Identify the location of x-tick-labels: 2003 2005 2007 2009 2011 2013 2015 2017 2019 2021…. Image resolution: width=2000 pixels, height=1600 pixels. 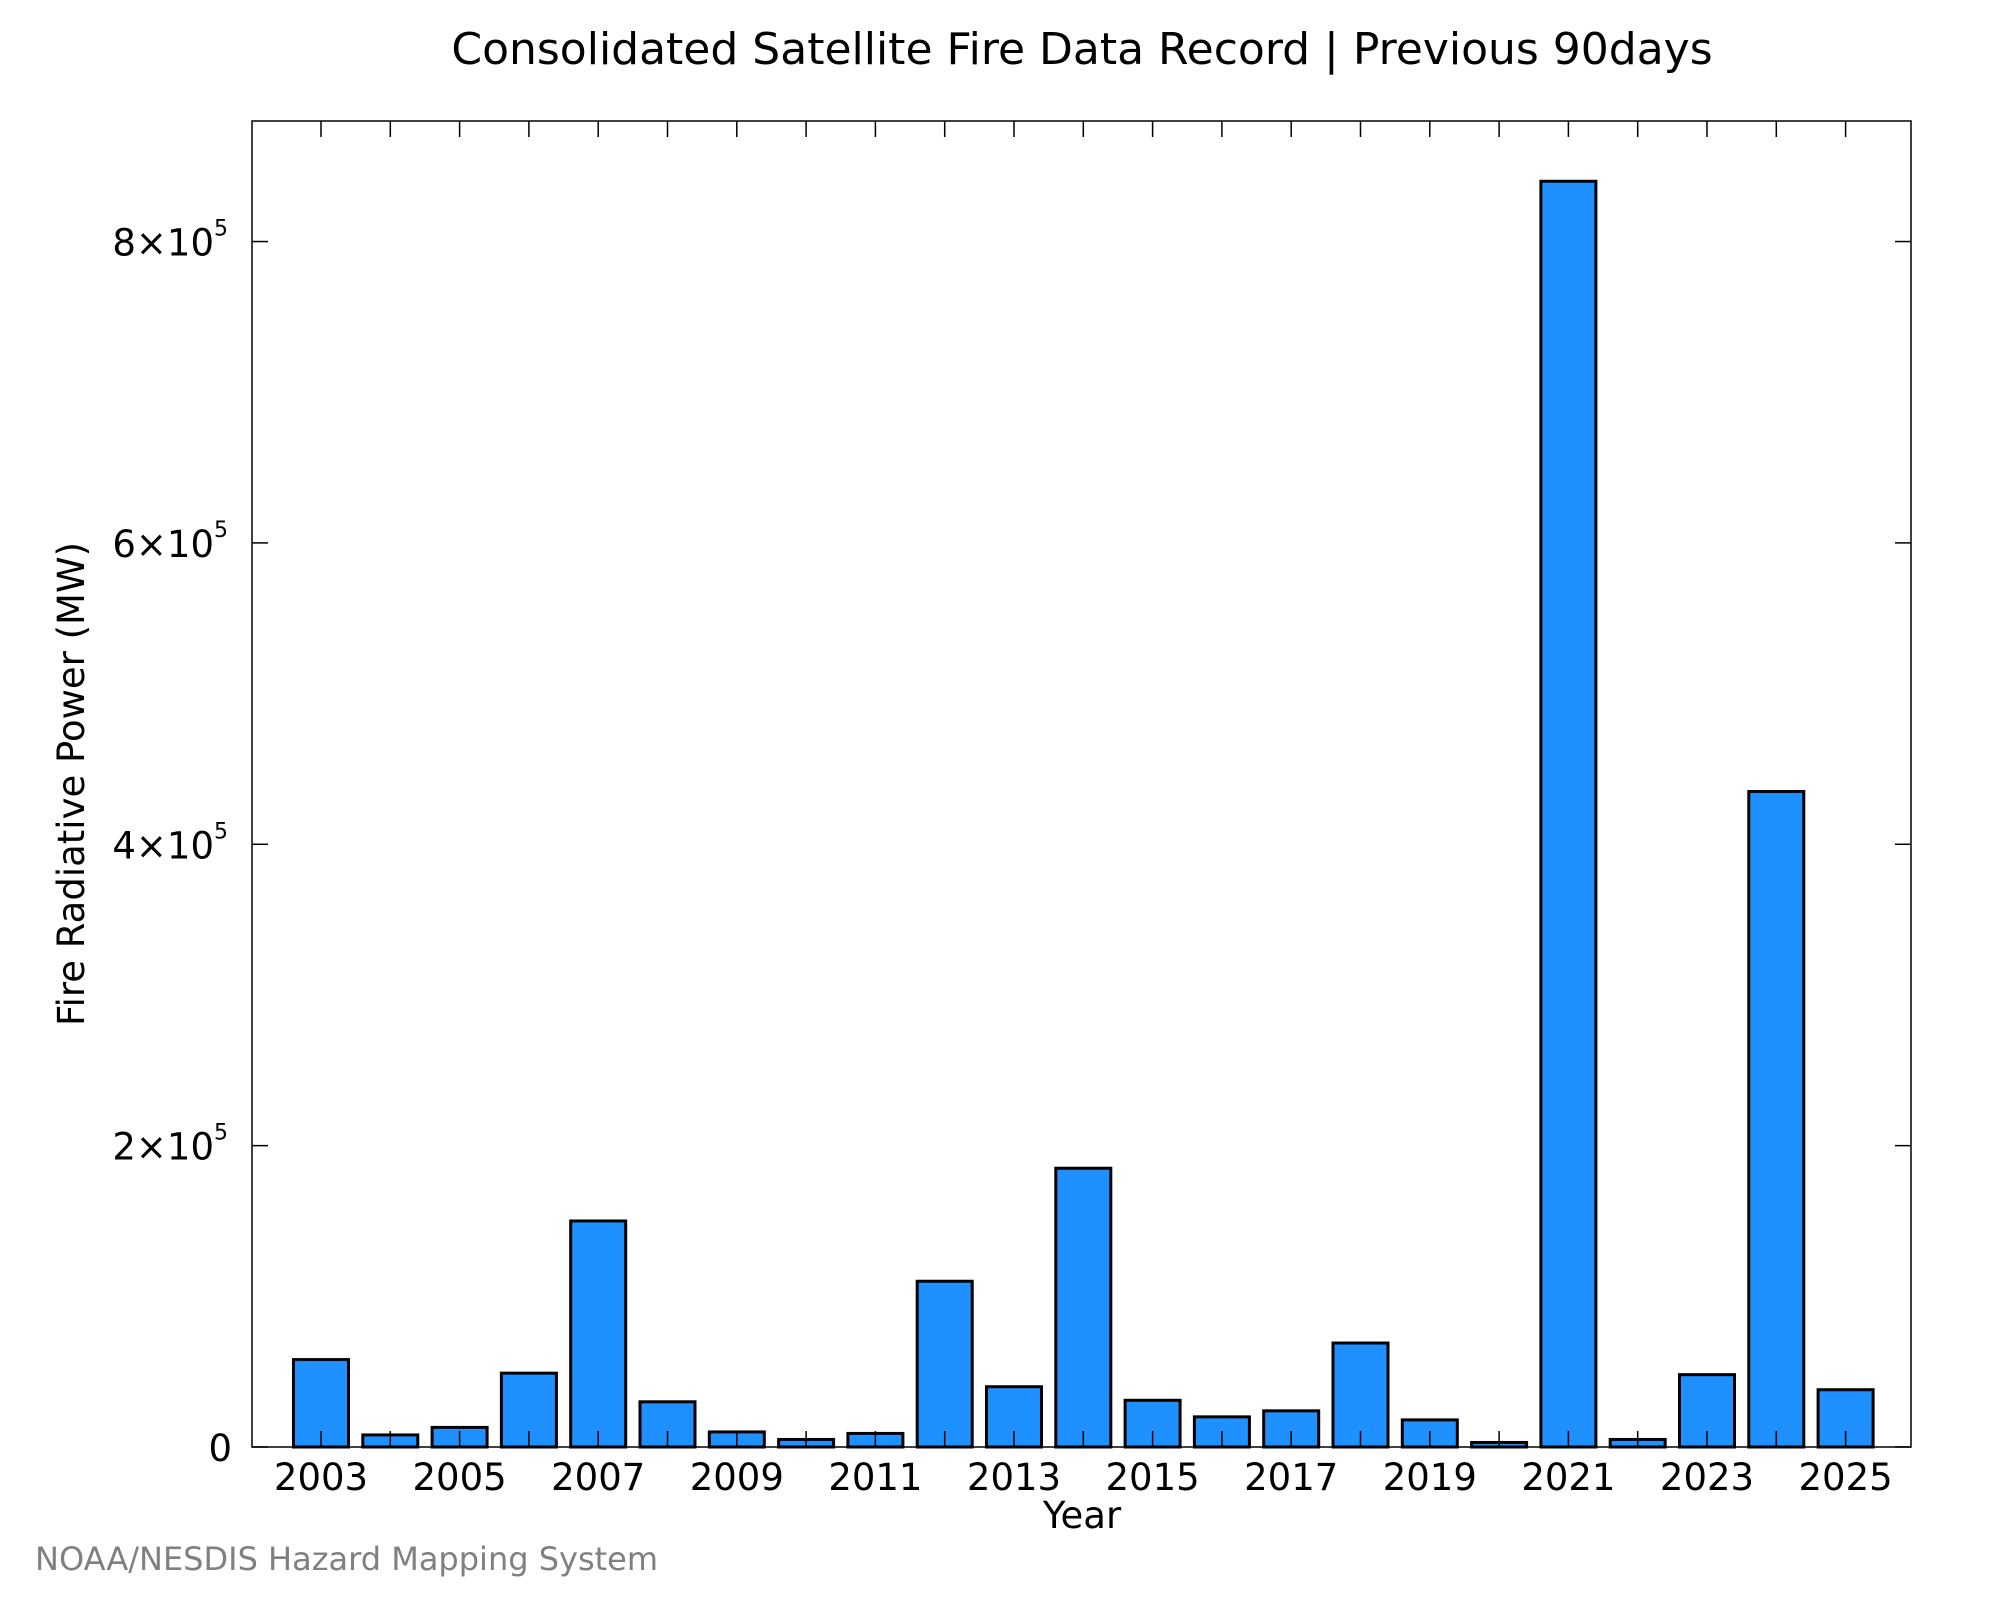
(1083, 1477).